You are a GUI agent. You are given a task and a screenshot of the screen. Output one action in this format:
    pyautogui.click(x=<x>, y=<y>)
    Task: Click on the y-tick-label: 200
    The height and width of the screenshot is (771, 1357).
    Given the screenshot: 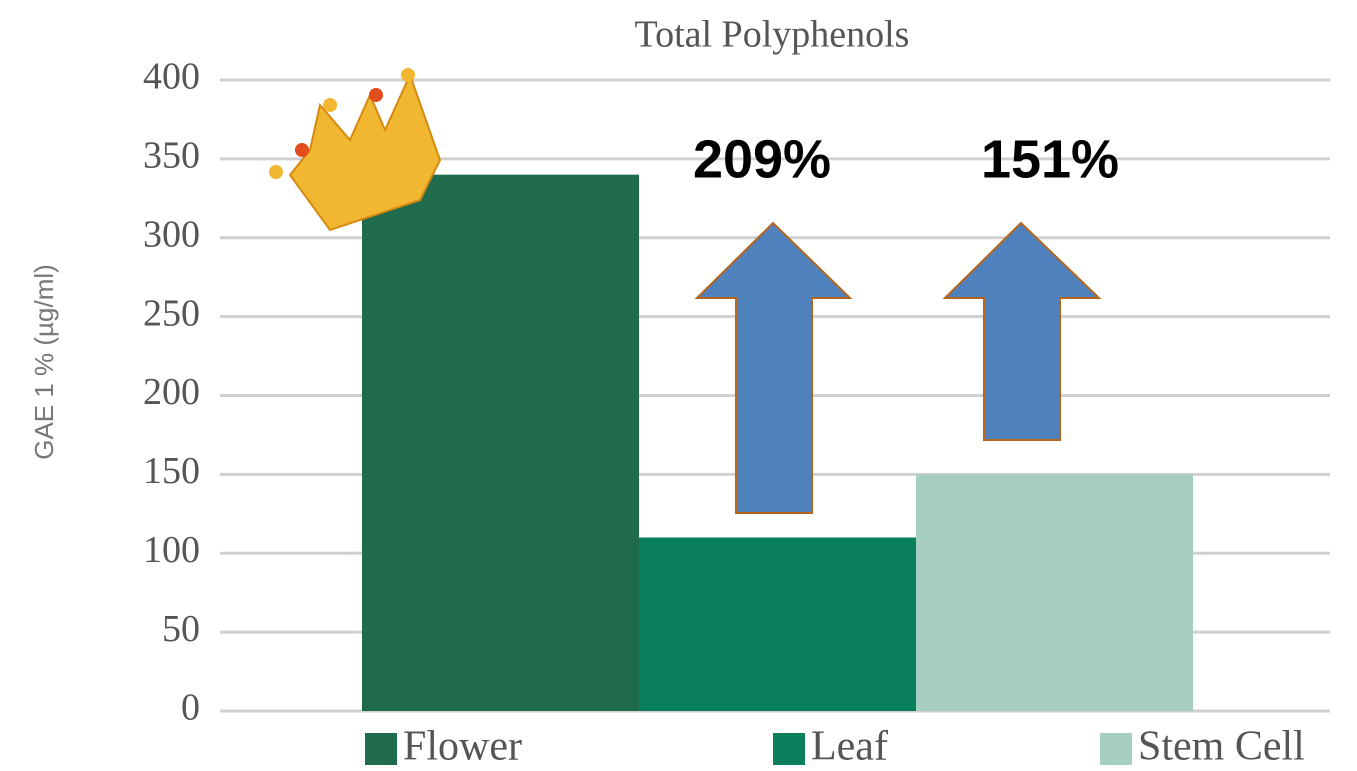 What is the action you would take?
    pyautogui.click(x=171, y=392)
    